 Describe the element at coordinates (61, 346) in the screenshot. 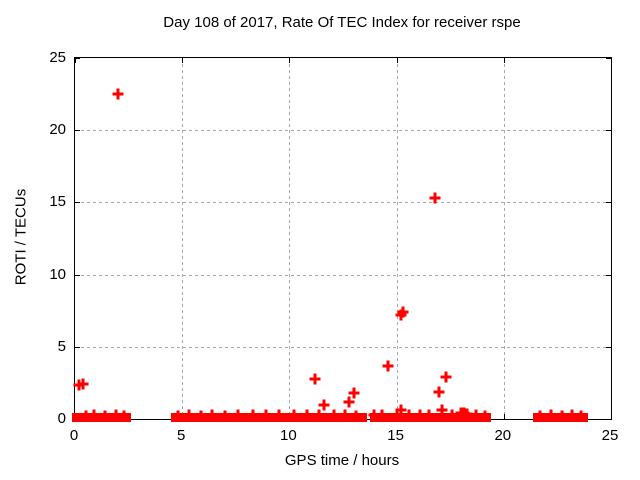

I see `y-tick-label: 5` at that location.